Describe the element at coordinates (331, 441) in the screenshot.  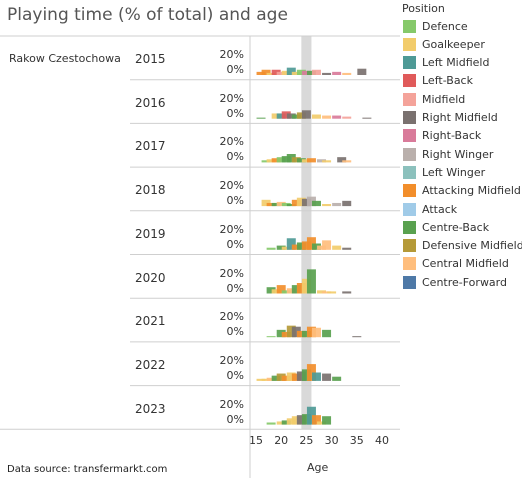
I see `x-tick-label: 30` at that location.